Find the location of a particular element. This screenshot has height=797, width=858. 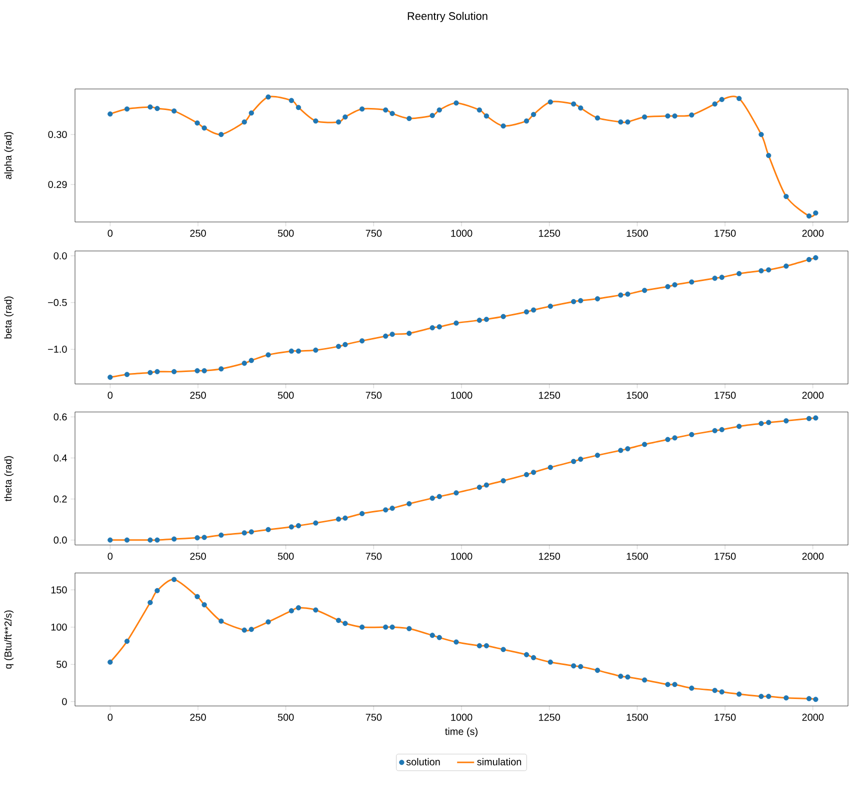

x-axis-title: time (s) is located at coordinates (461, 732).